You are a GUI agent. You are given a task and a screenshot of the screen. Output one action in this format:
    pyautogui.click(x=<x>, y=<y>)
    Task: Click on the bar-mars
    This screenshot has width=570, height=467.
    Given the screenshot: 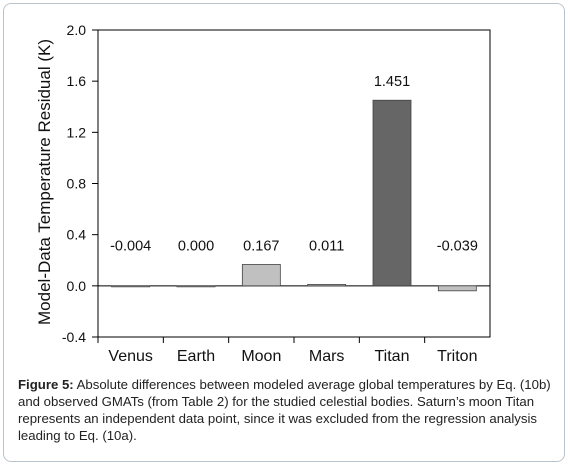 What is the action you would take?
    pyautogui.click(x=327, y=285)
    